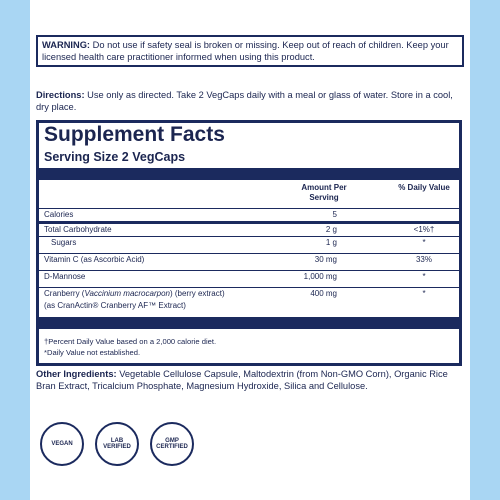  I want to click on name-part: ) (berry extract), so click(197, 293).